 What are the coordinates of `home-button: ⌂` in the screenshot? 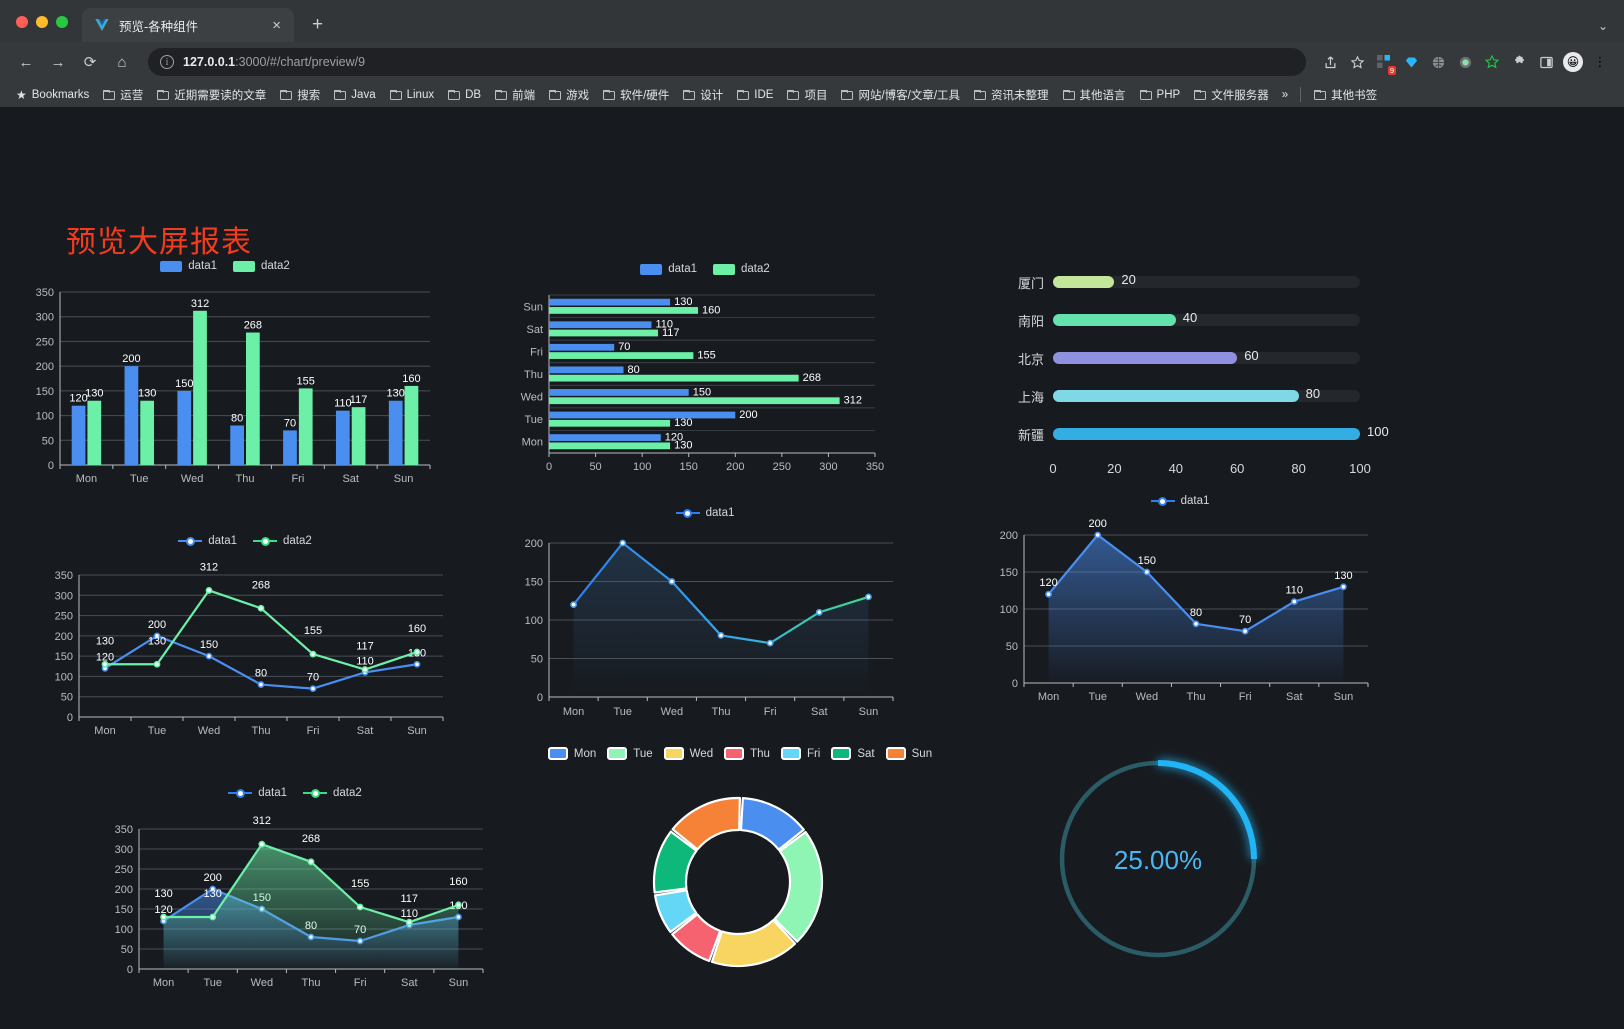 It's located at (122, 62).